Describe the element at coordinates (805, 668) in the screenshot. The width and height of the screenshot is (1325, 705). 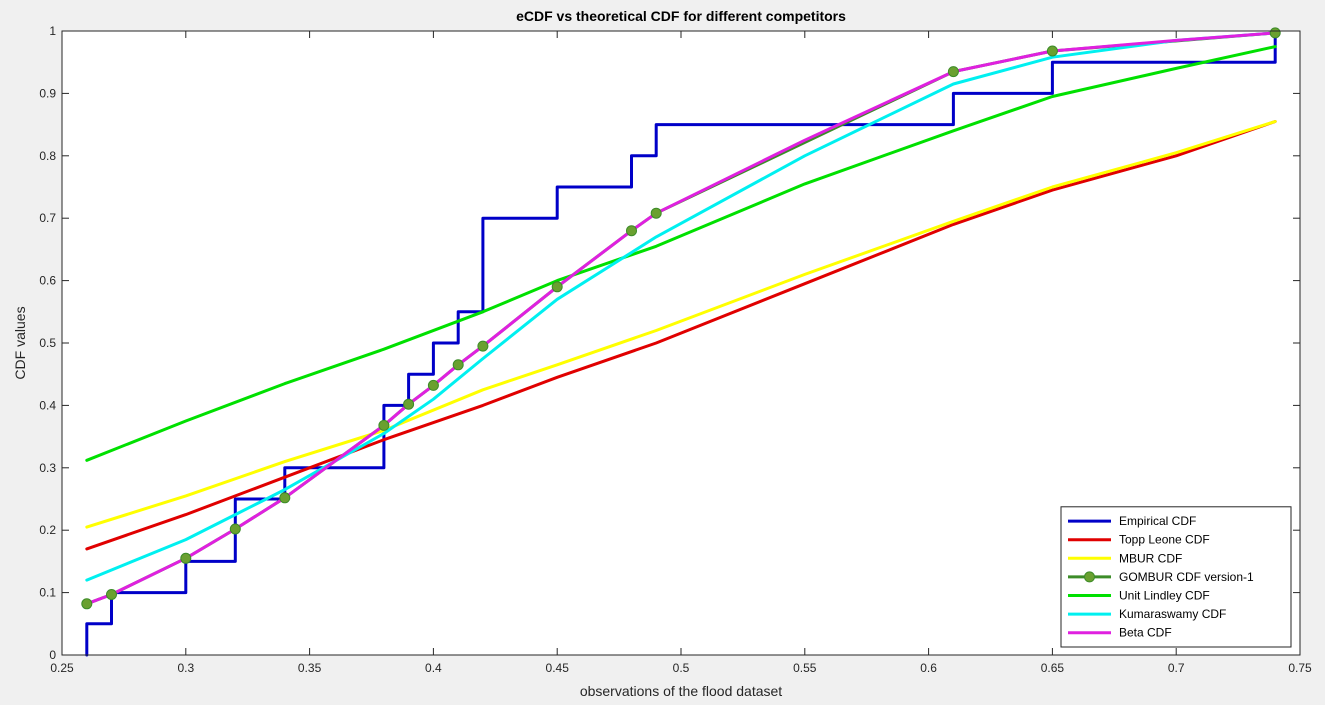
I see `x-tick-label: 0.55` at that location.